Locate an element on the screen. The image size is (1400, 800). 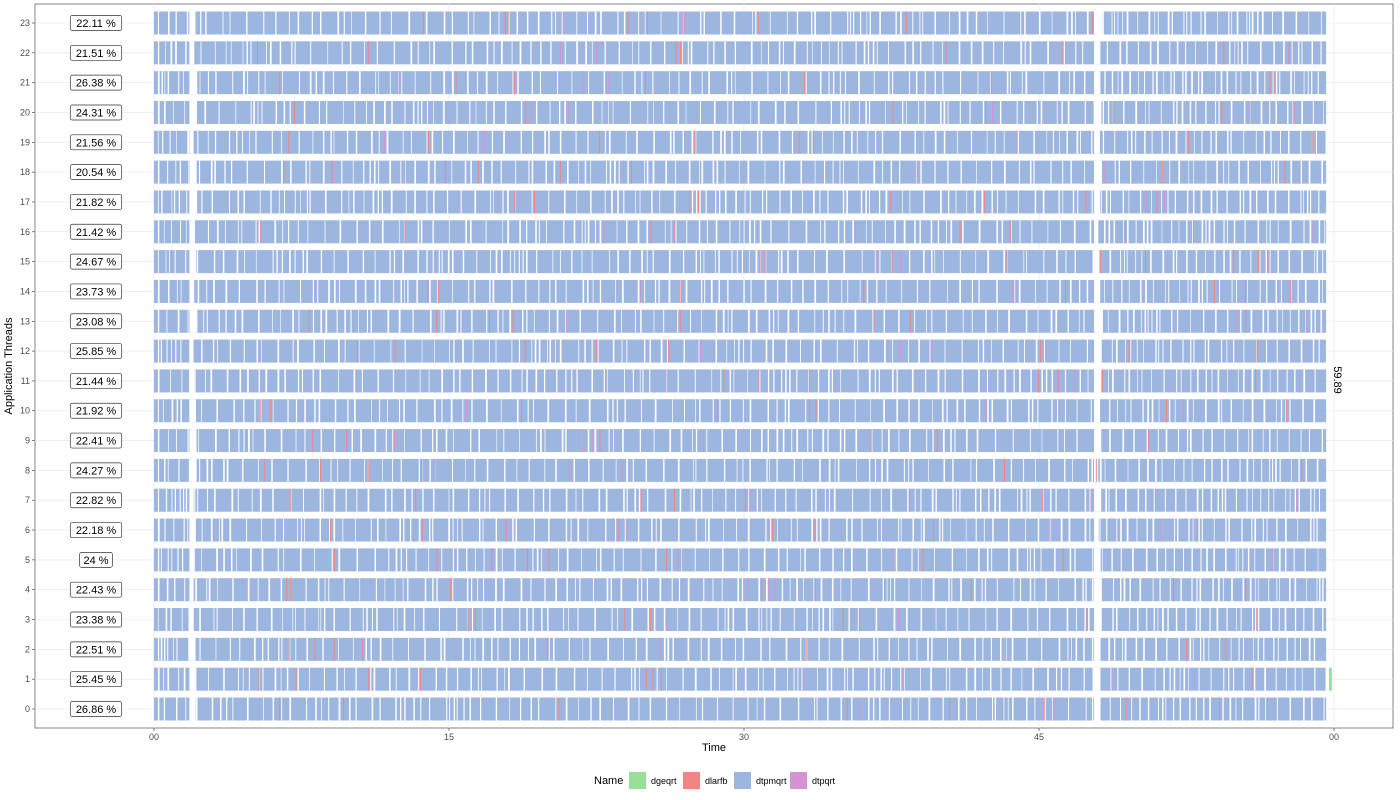
x-tick-label: 30 is located at coordinates (744, 737).